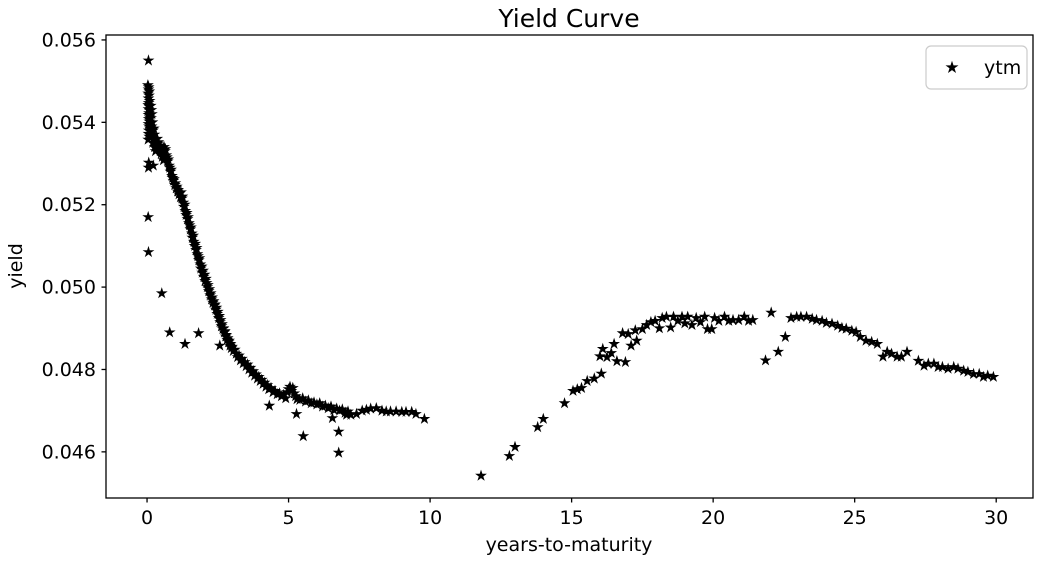  Describe the element at coordinates (855, 518) in the screenshot. I see `x-tick-label: 25` at that location.